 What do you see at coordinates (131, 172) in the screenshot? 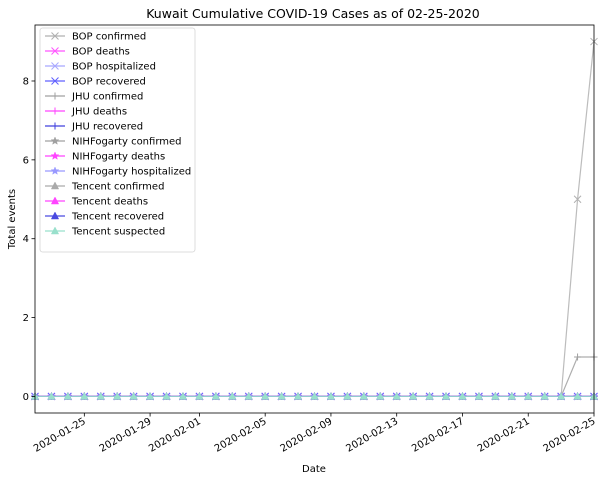
I see `legend-label: NIHFogarty hospitalized` at bounding box center [131, 172].